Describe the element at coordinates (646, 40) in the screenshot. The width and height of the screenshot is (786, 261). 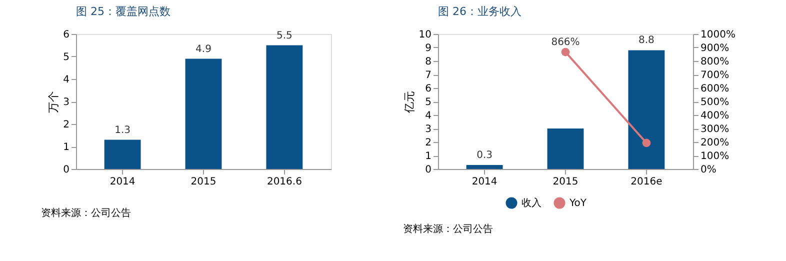
I see `data-label: 8.8` at that location.